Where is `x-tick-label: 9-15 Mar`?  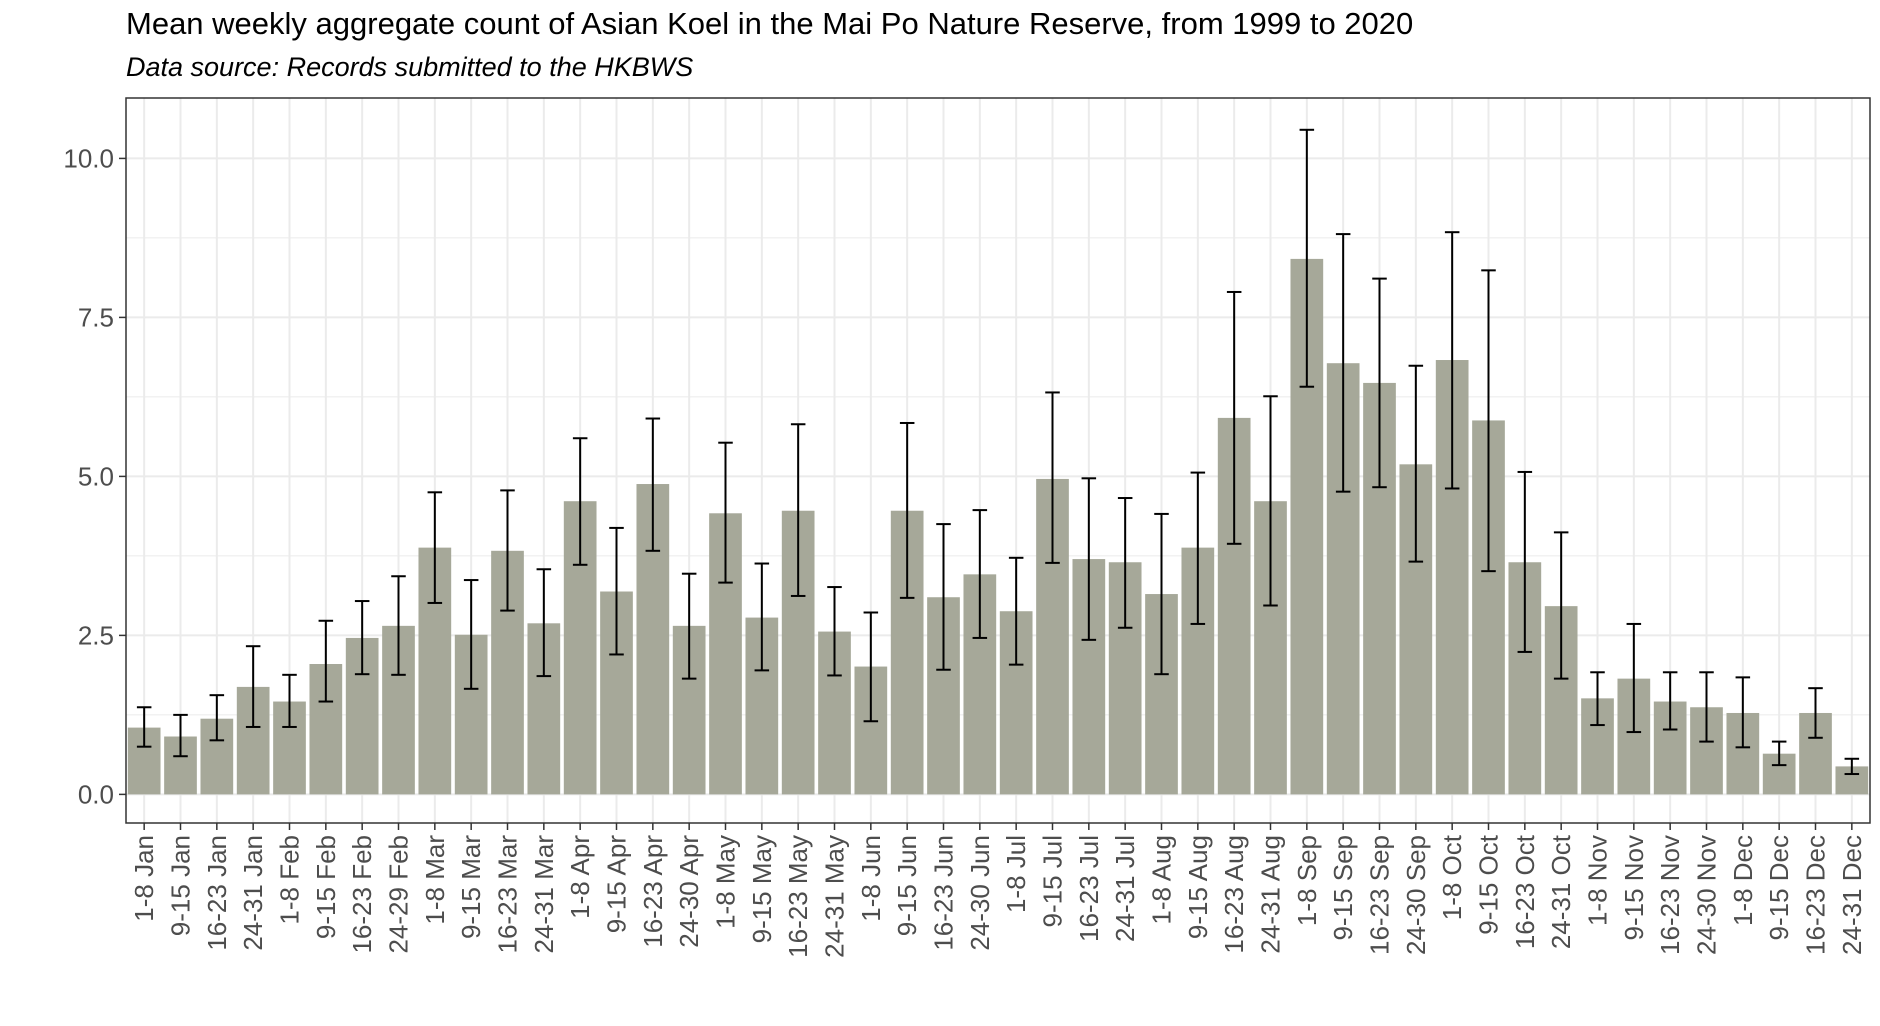
x-tick-label: 9-15 Mar is located at coordinates (471, 887).